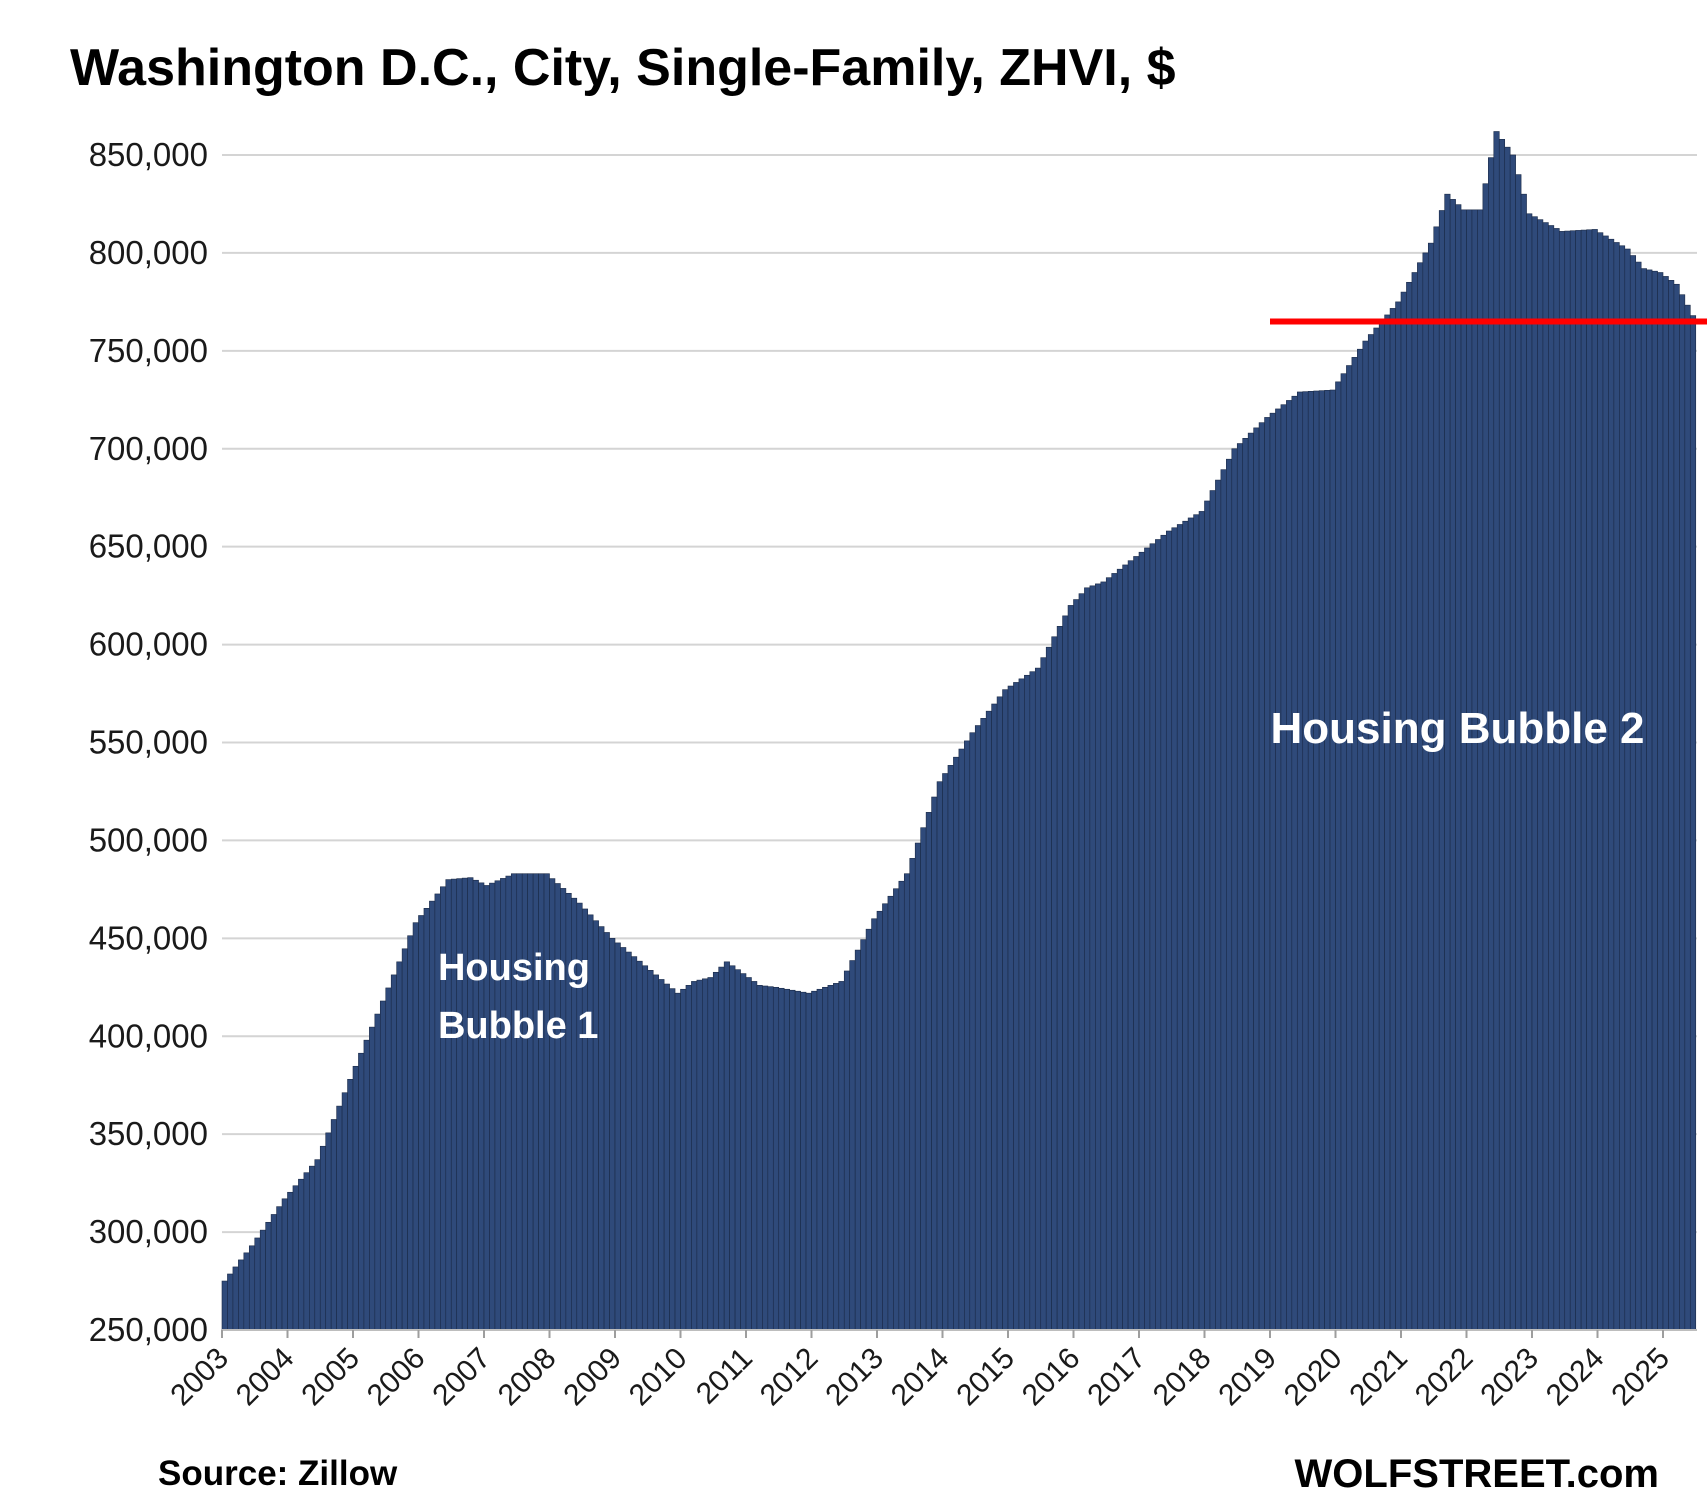 This screenshot has height=1511, width=1707. What do you see at coordinates (789, 1377) in the screenshot?
I see `x-tick-label: 2012` at bounding box center [789, 1377].